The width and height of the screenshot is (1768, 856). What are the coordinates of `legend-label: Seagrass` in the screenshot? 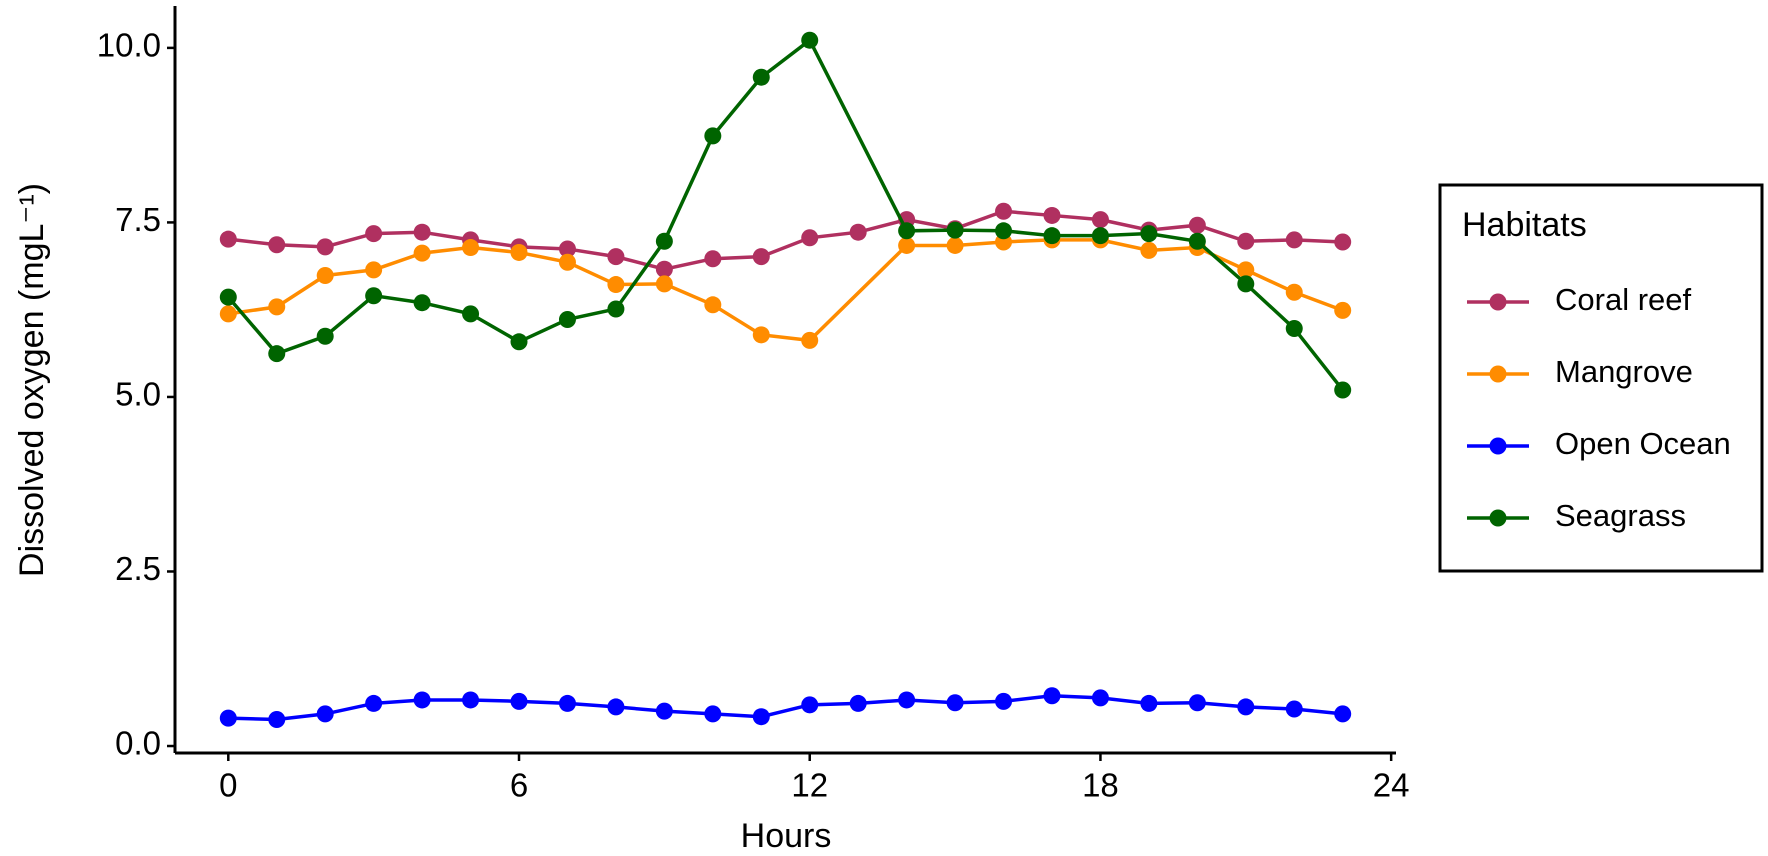 It's located at (1620, 515).